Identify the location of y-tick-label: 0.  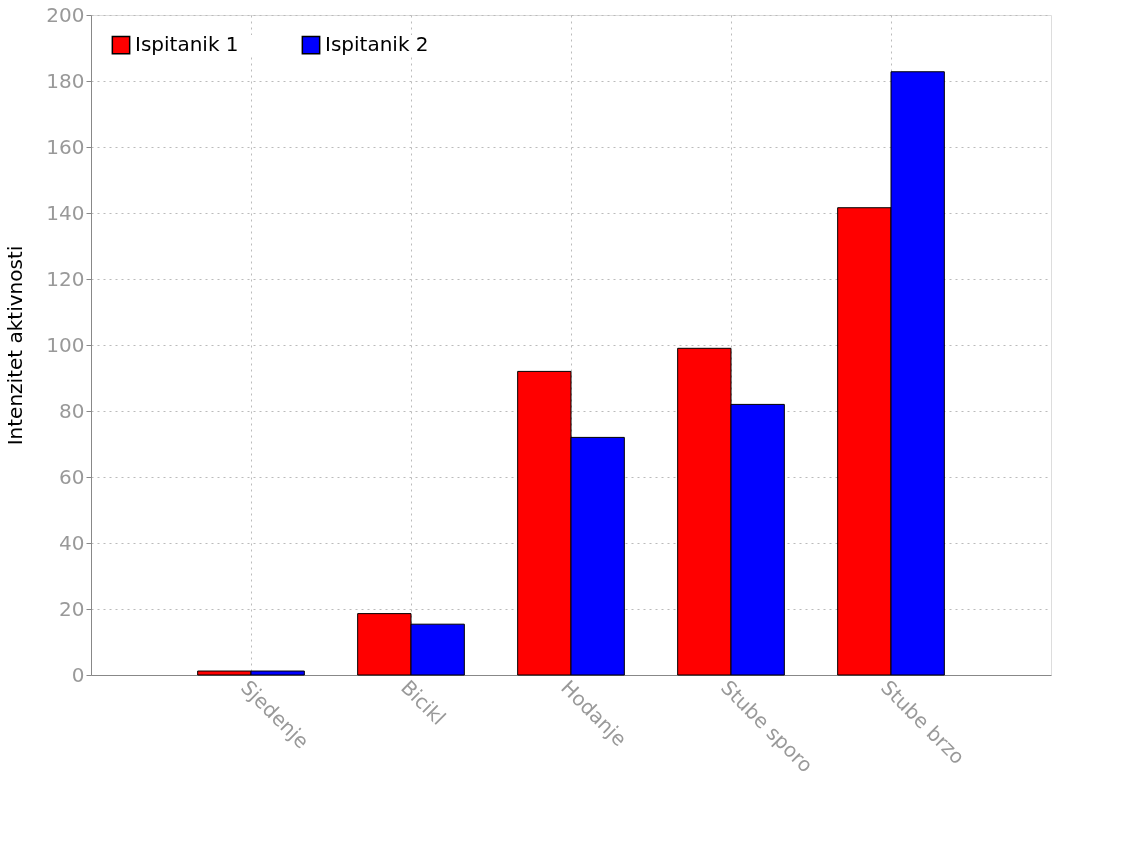
(78, 674).